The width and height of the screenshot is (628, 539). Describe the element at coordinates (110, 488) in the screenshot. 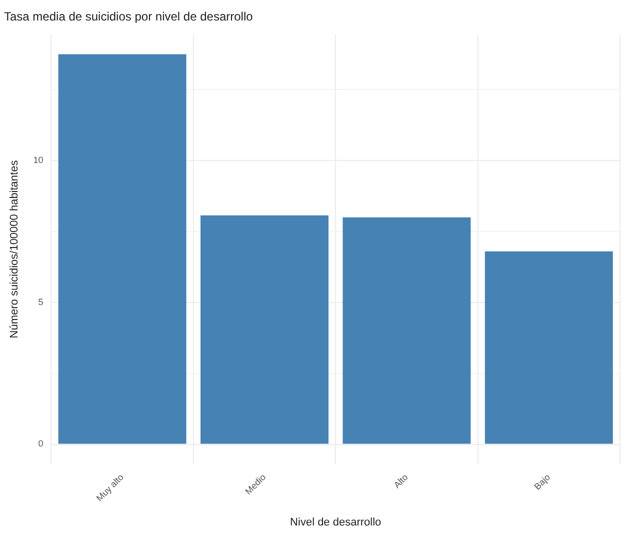

I see `x-tick-label: Muy alto` at that location.